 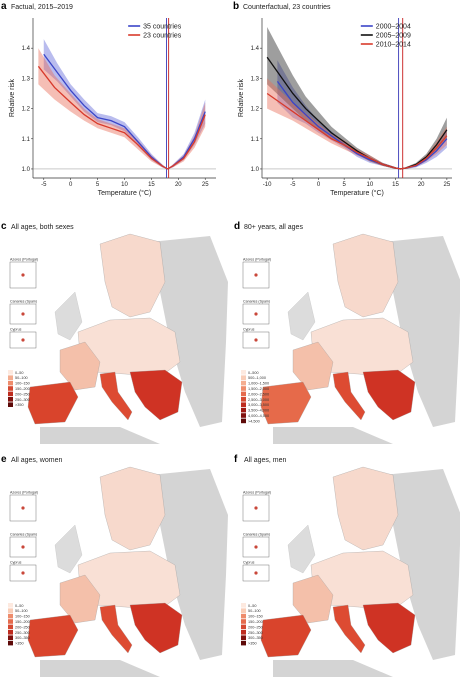 I want to click on y-tick-label: 1.0, so click(x=26, y=170).